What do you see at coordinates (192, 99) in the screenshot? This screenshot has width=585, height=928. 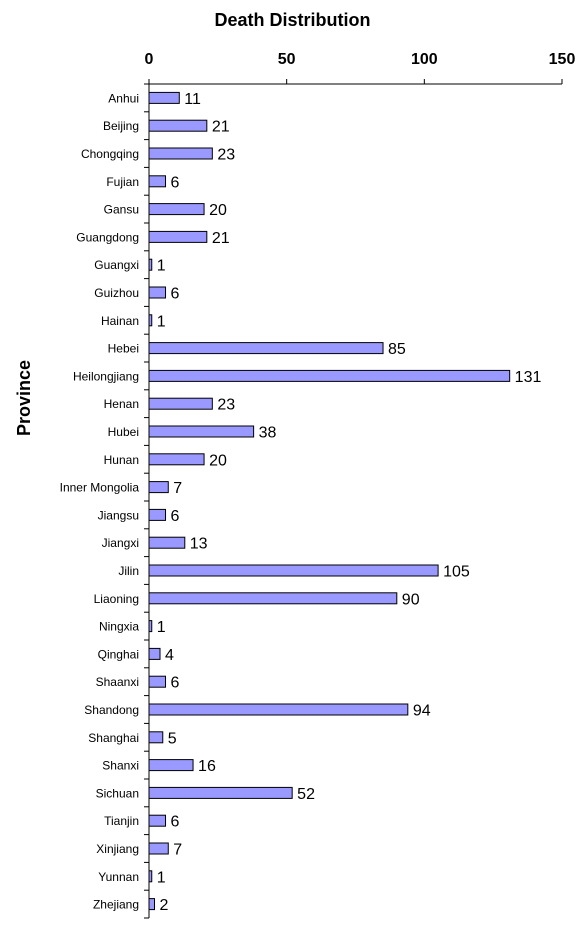 I see `data-label: 11` at bounding box center [192, 99].